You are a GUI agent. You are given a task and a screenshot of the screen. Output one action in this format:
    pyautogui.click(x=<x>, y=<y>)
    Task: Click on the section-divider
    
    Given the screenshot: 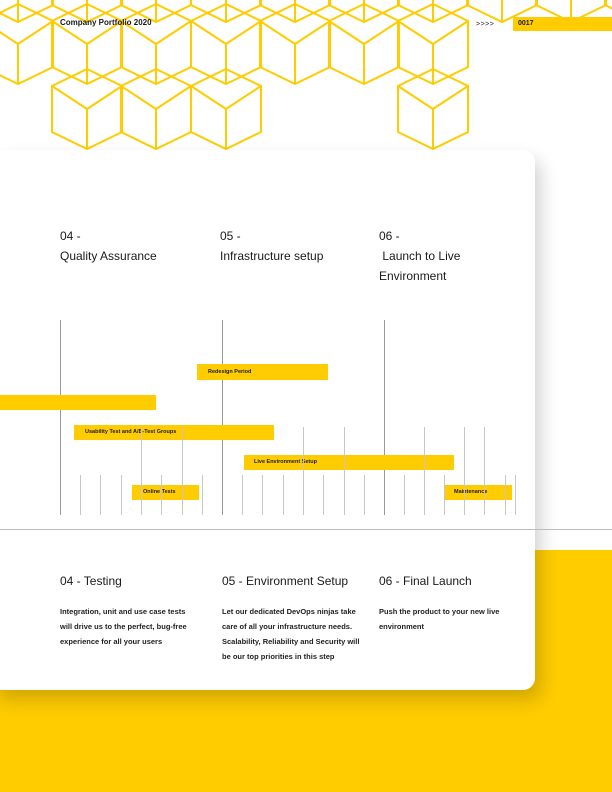 What is the action you would take?
    pyautogui.click(x=306, y=529)
    